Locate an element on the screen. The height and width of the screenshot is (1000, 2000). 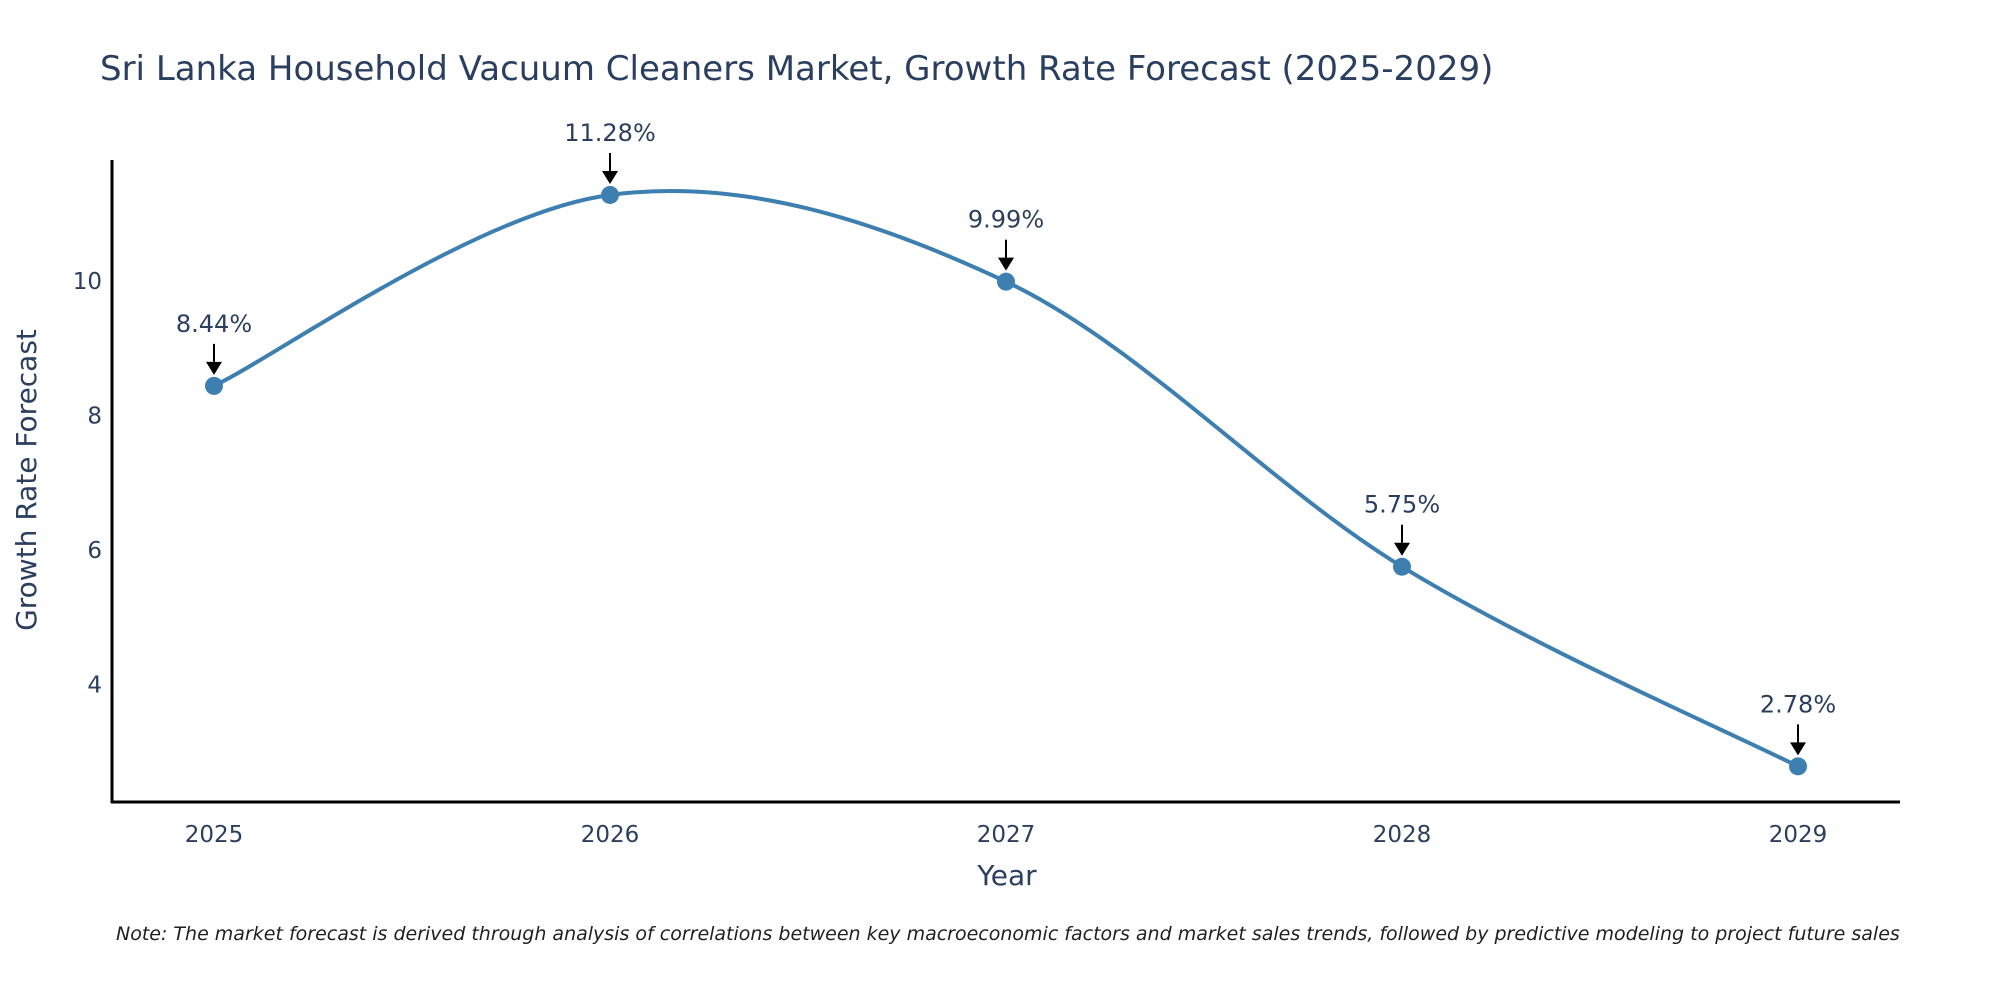
y-tick-label: 10 is located at coordinates (87, 282).